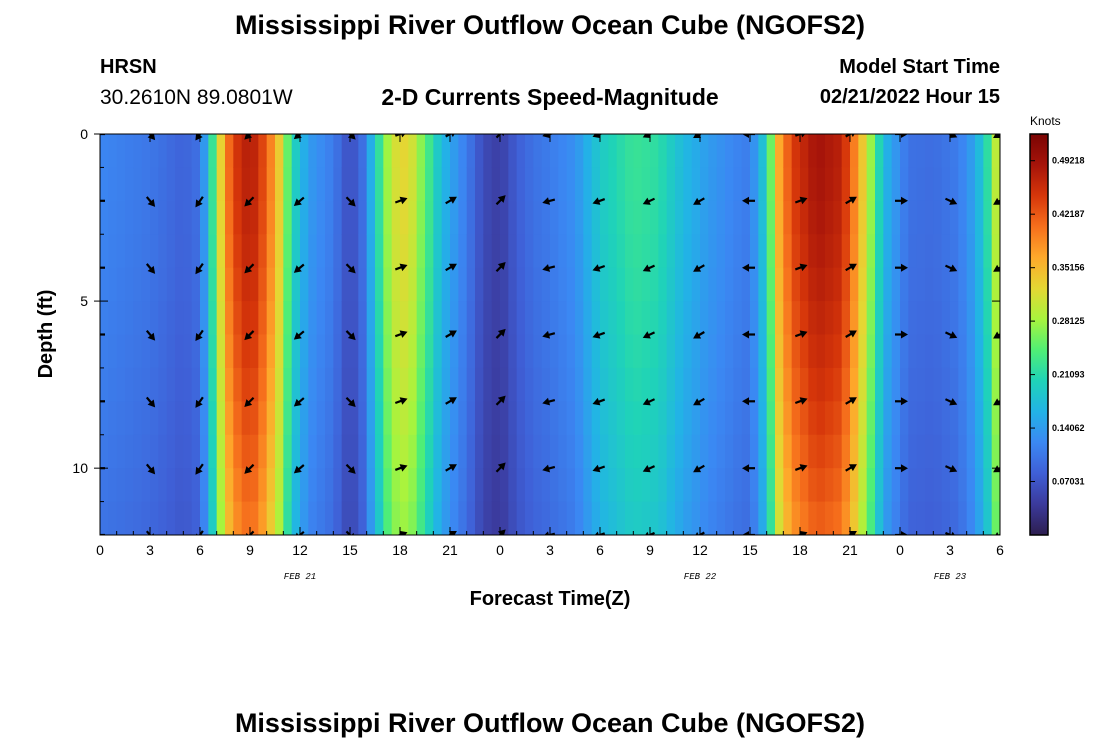  I want to click on x-tick-label: 6, so click(1000, 550).